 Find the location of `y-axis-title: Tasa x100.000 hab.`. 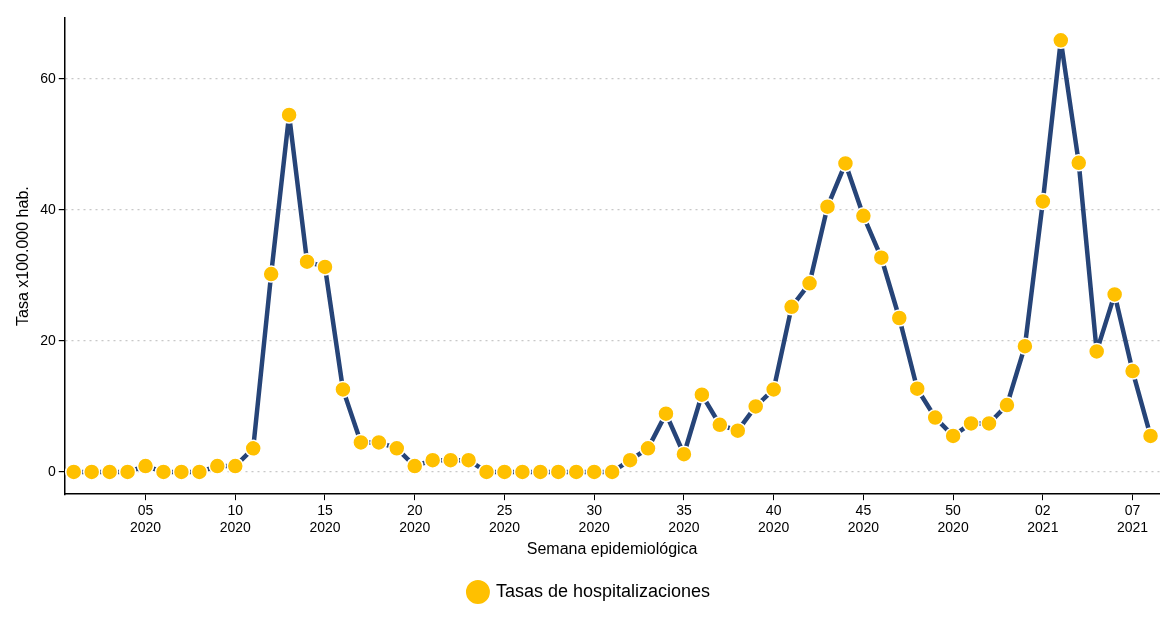

y-axis-title: Tasa x100.000 hab. is located at coordinates (23, 256).